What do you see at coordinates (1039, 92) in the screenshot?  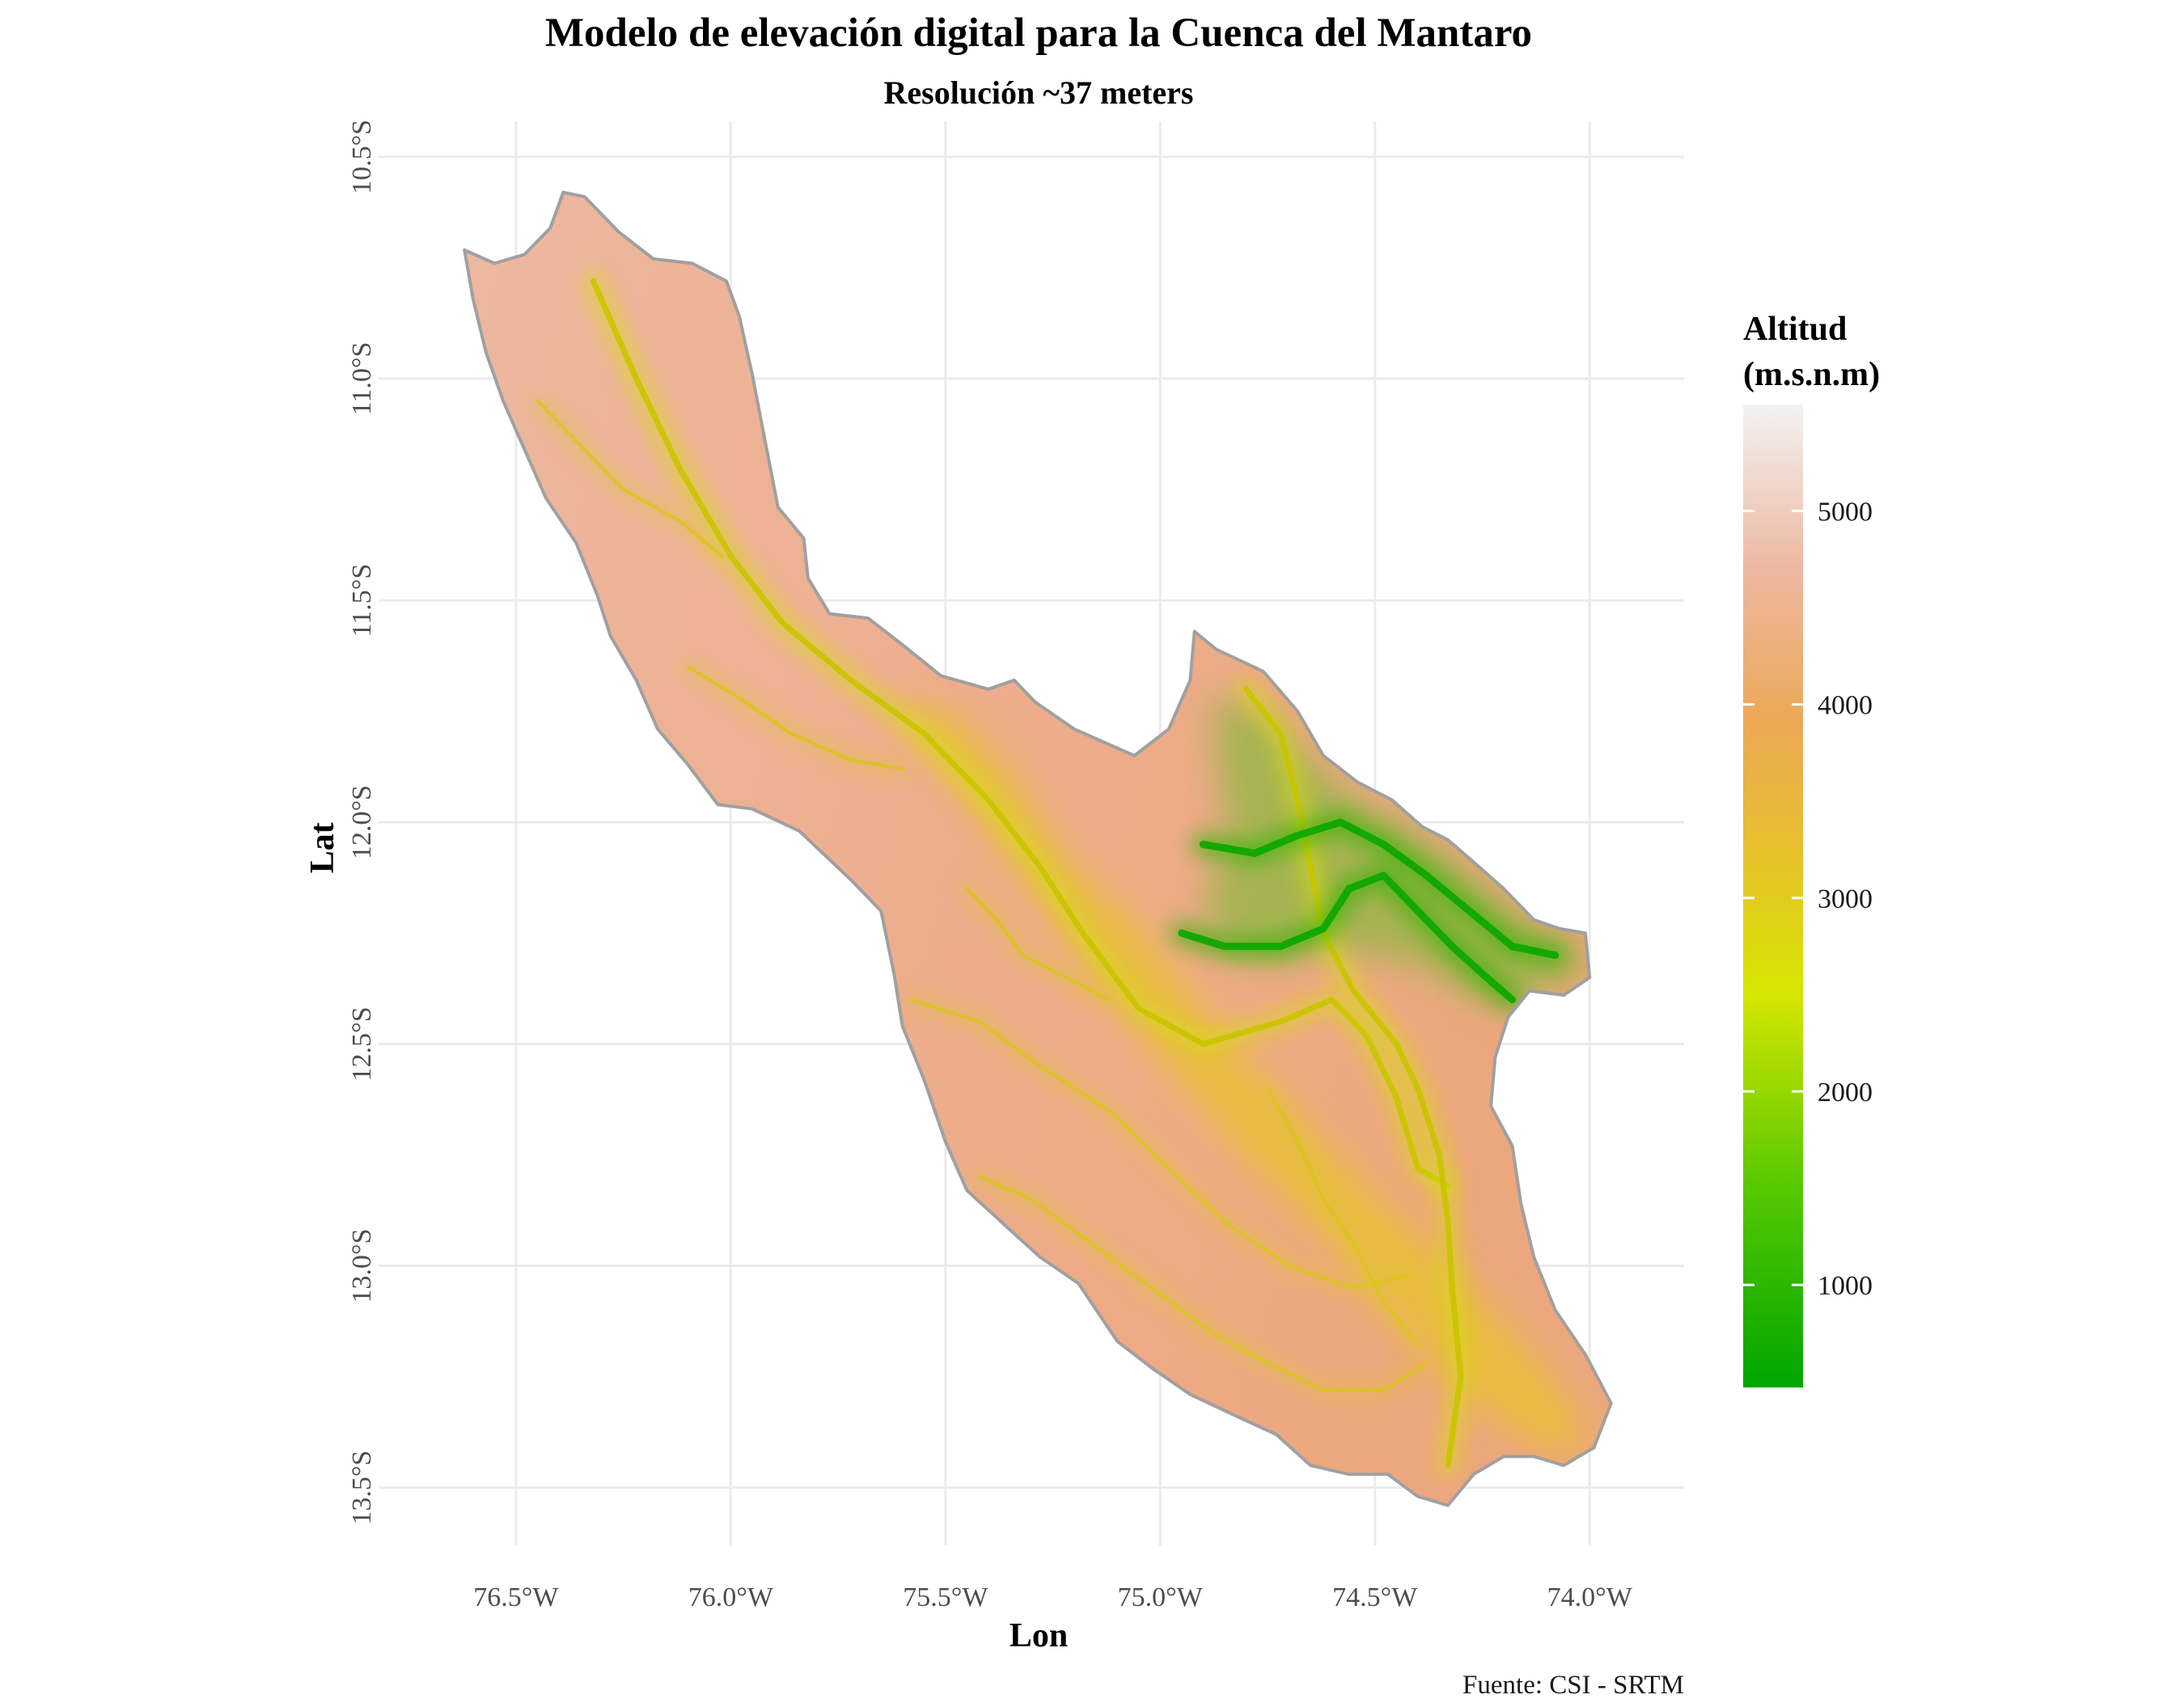 I see `map-subtitle: Resolución ~37 meters` at bounding box center [1039, 92].